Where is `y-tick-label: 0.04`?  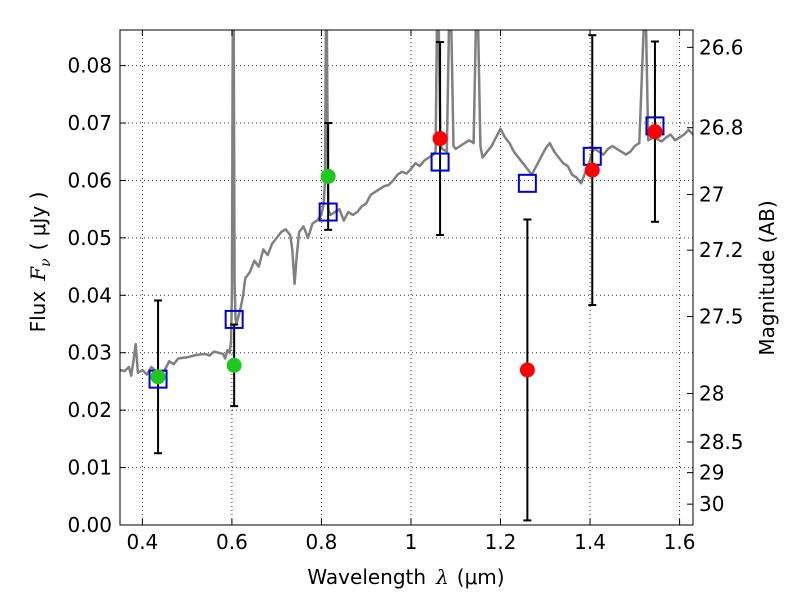 y-tick-label: 0.04 is located at coordinates (89, 295).